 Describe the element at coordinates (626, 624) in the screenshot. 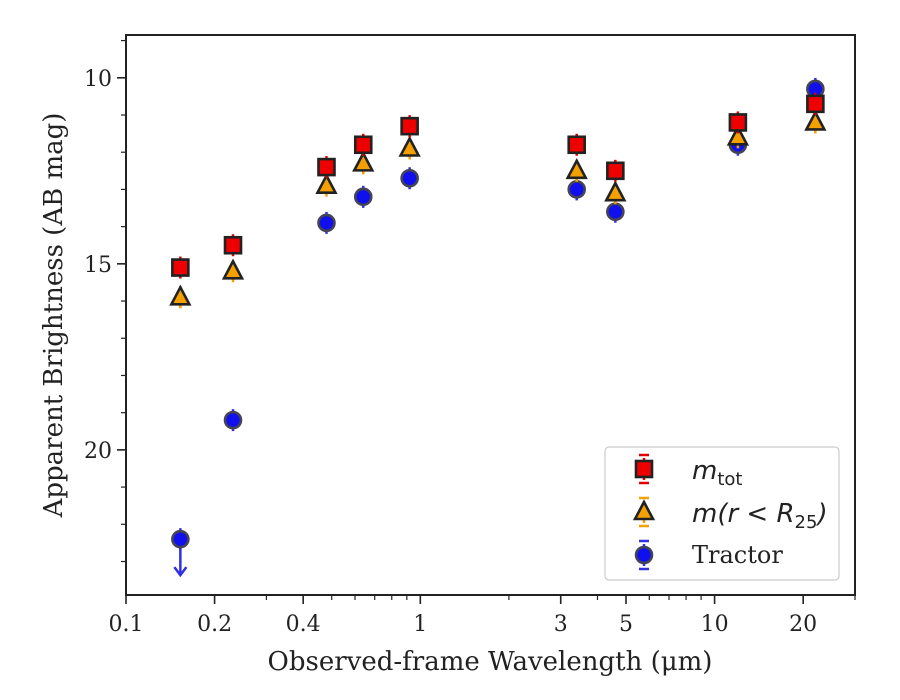

I see `x-tick-label: 5` at that location.